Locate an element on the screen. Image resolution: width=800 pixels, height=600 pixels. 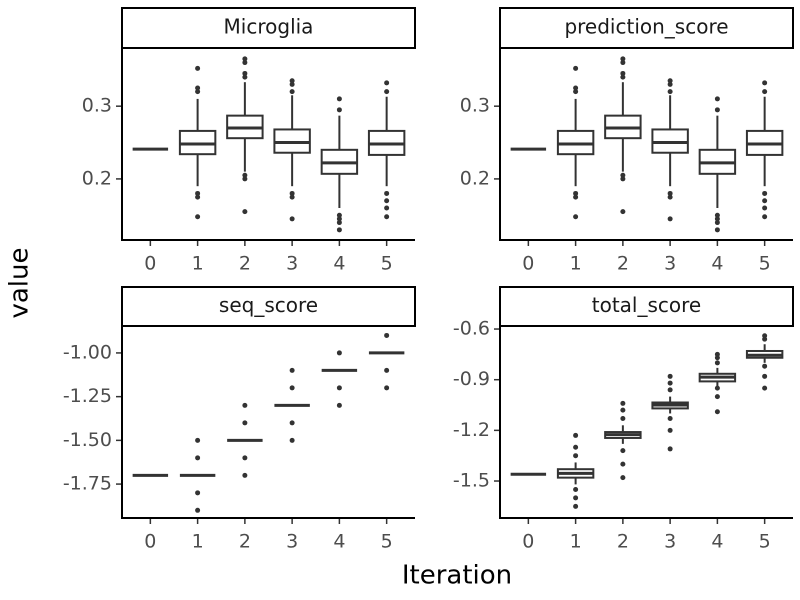
y-tick-label: -1.5 is located at coordinates (471, 481).